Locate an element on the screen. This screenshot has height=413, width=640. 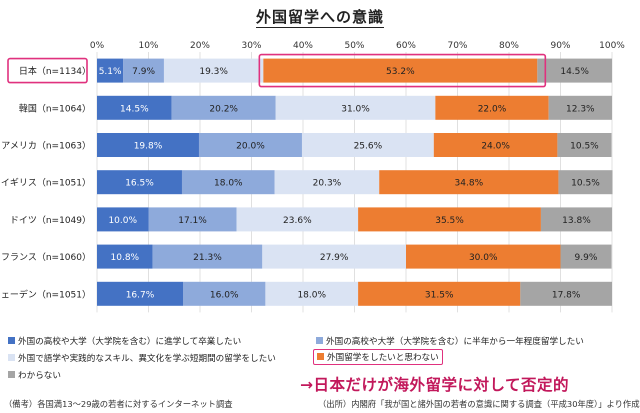
bar-value-label-4-3: 35.5% is located at coordinates (449, 221).